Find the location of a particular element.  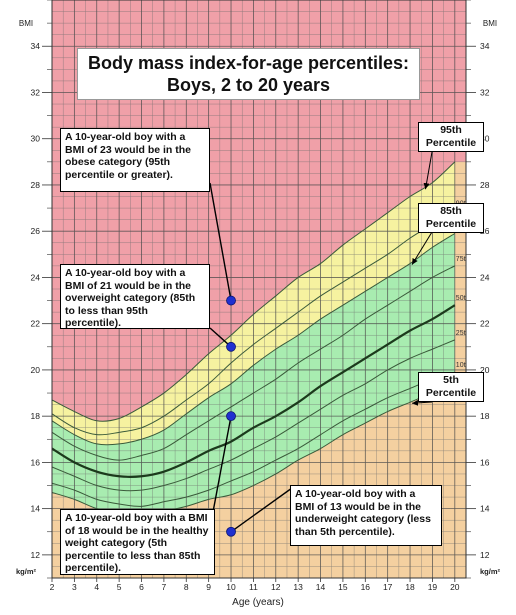

xtick-label: 10 is located at coordinates (231, 587).